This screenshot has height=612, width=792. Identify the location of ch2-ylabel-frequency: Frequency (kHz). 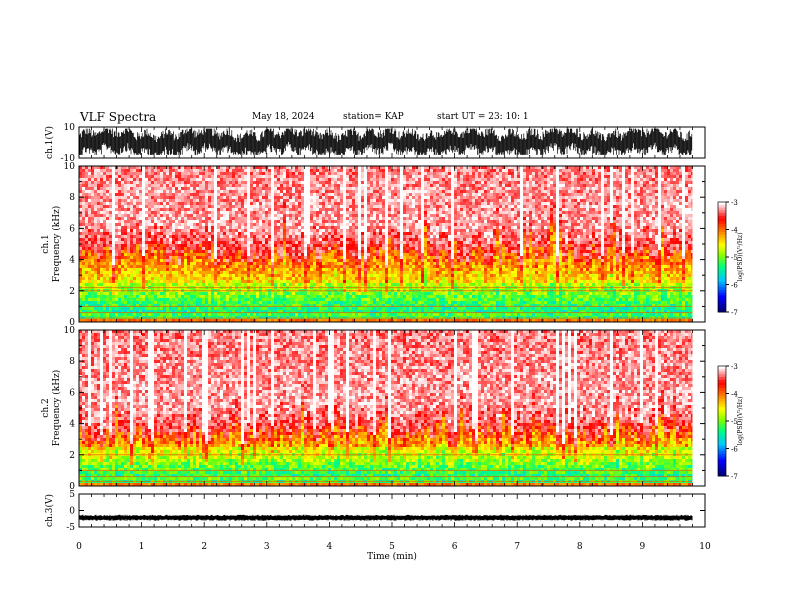
(56, 408).